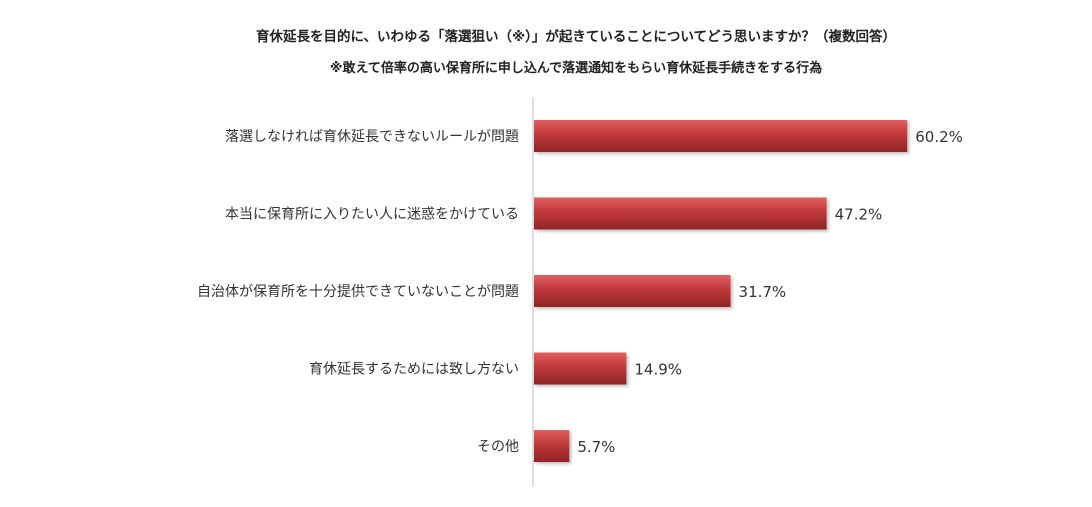 This screenshot has height=507, width=1092. What do you see at coordinates (498, 447) in the screenshot?
I see `category-label: その他` at bounding box center [498, 447].